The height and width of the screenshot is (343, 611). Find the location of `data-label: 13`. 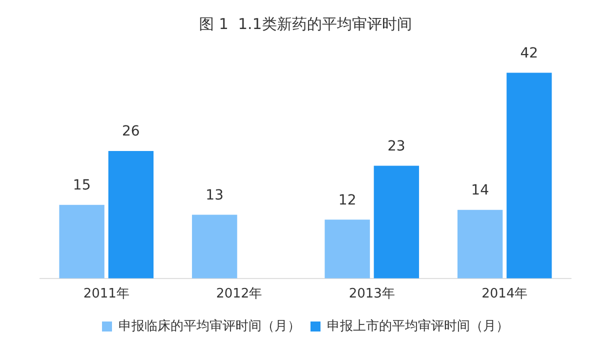

data-label: 13 is located at coordinates (215, 195).